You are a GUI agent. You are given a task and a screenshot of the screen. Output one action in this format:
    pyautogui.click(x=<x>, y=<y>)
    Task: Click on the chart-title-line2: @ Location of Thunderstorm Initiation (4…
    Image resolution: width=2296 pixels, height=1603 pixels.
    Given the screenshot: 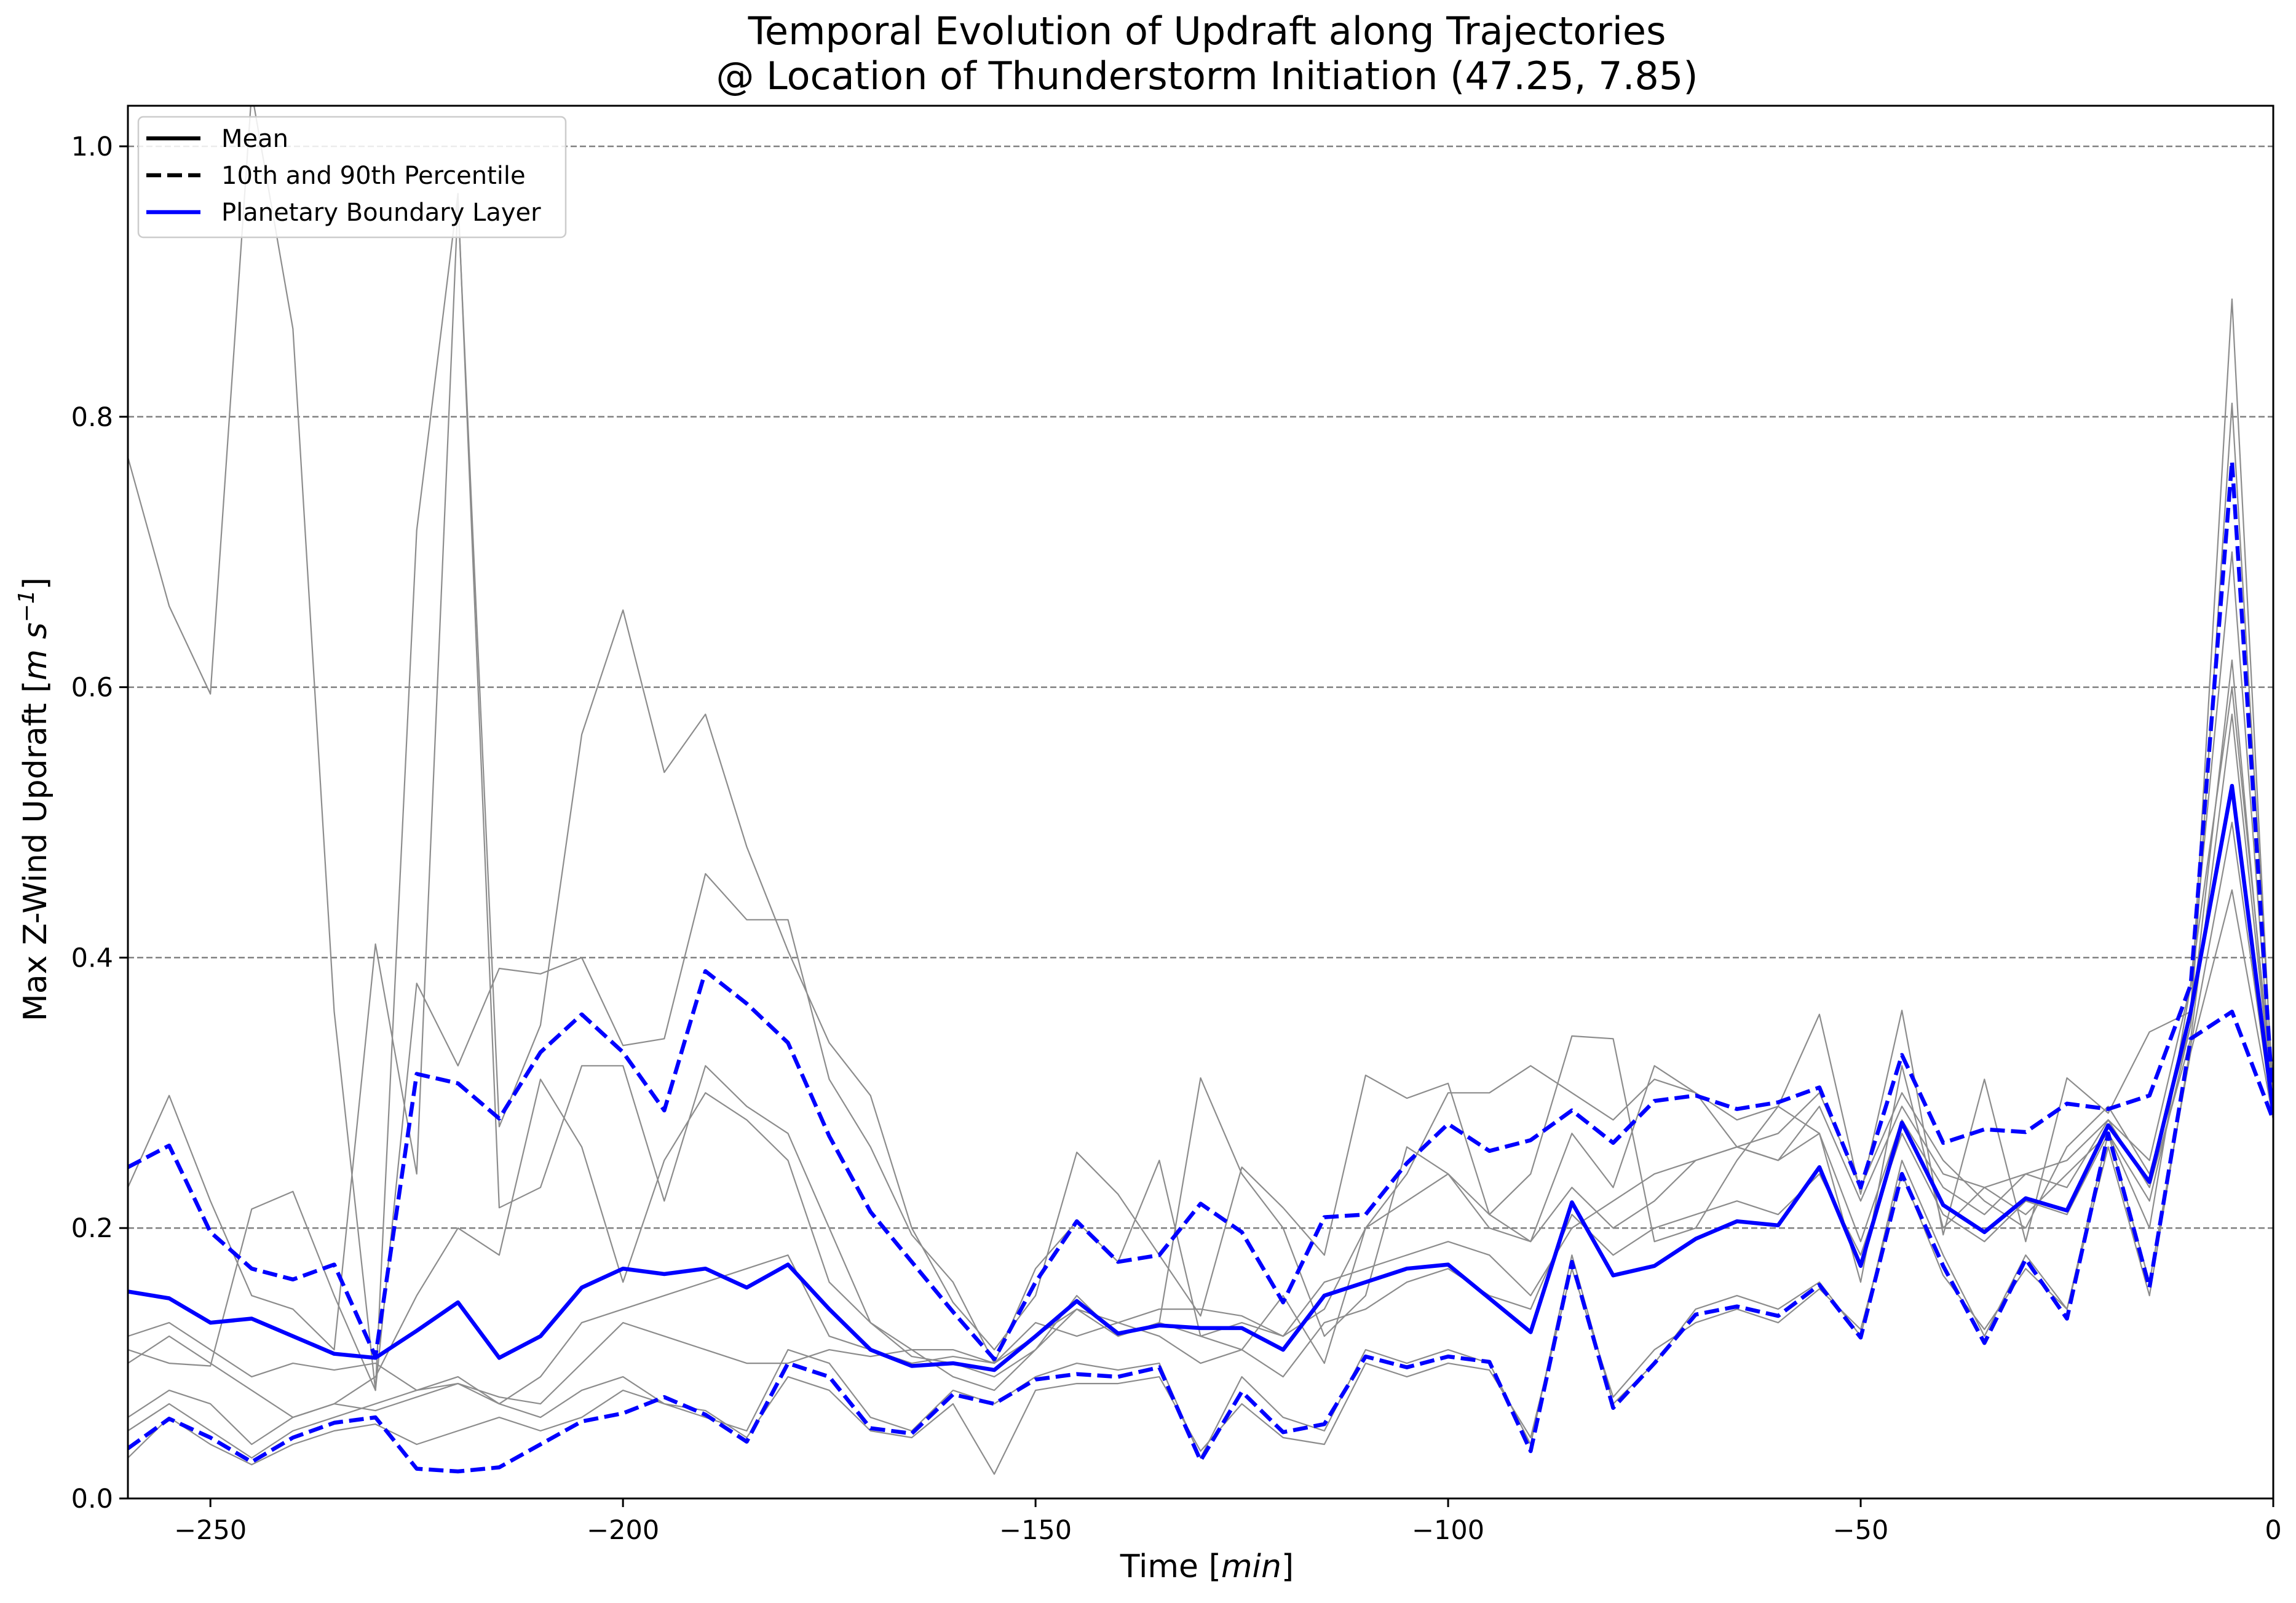 What is the action you would take?
    pyautogui.click(x=1207, y=75)
    